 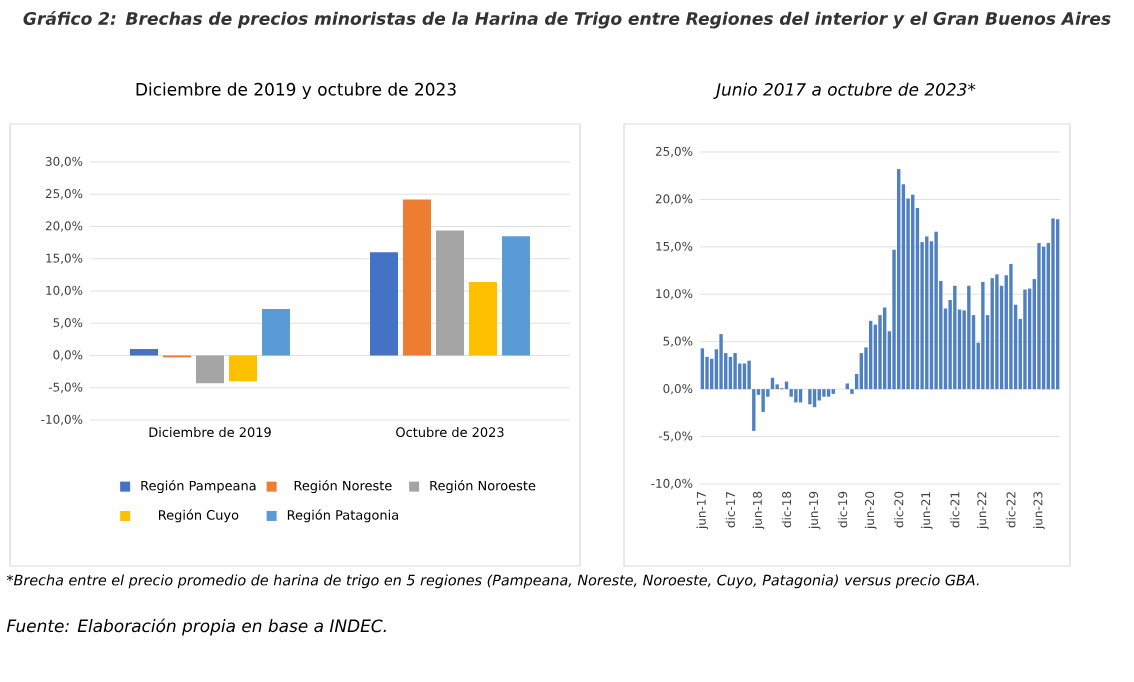 What do you see at coordinates (196, 627) in the screenshot?
I see `source-note: Fuente: Elaboración propia en base a INDEC.` at bounding box center [196, 627].